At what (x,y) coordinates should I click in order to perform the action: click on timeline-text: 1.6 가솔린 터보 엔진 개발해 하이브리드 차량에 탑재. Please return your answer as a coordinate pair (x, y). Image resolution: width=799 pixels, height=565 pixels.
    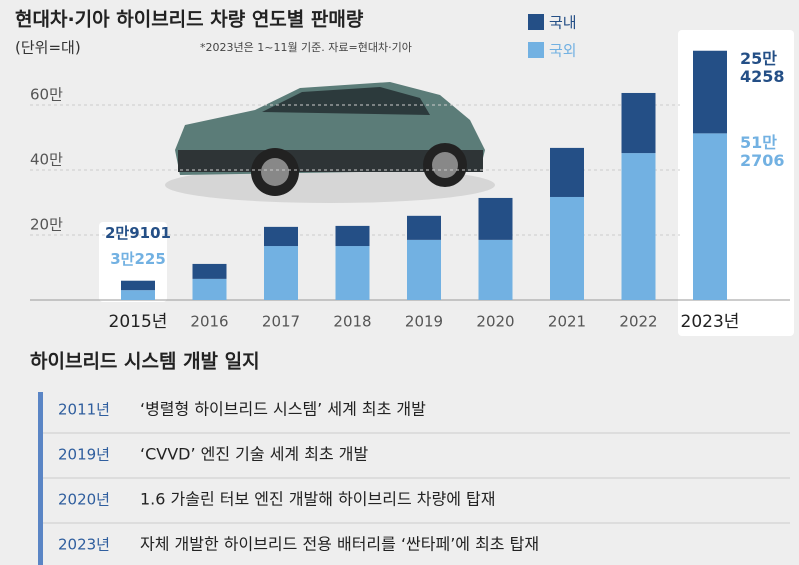
    Looking at the image, I should click on (317, 499).